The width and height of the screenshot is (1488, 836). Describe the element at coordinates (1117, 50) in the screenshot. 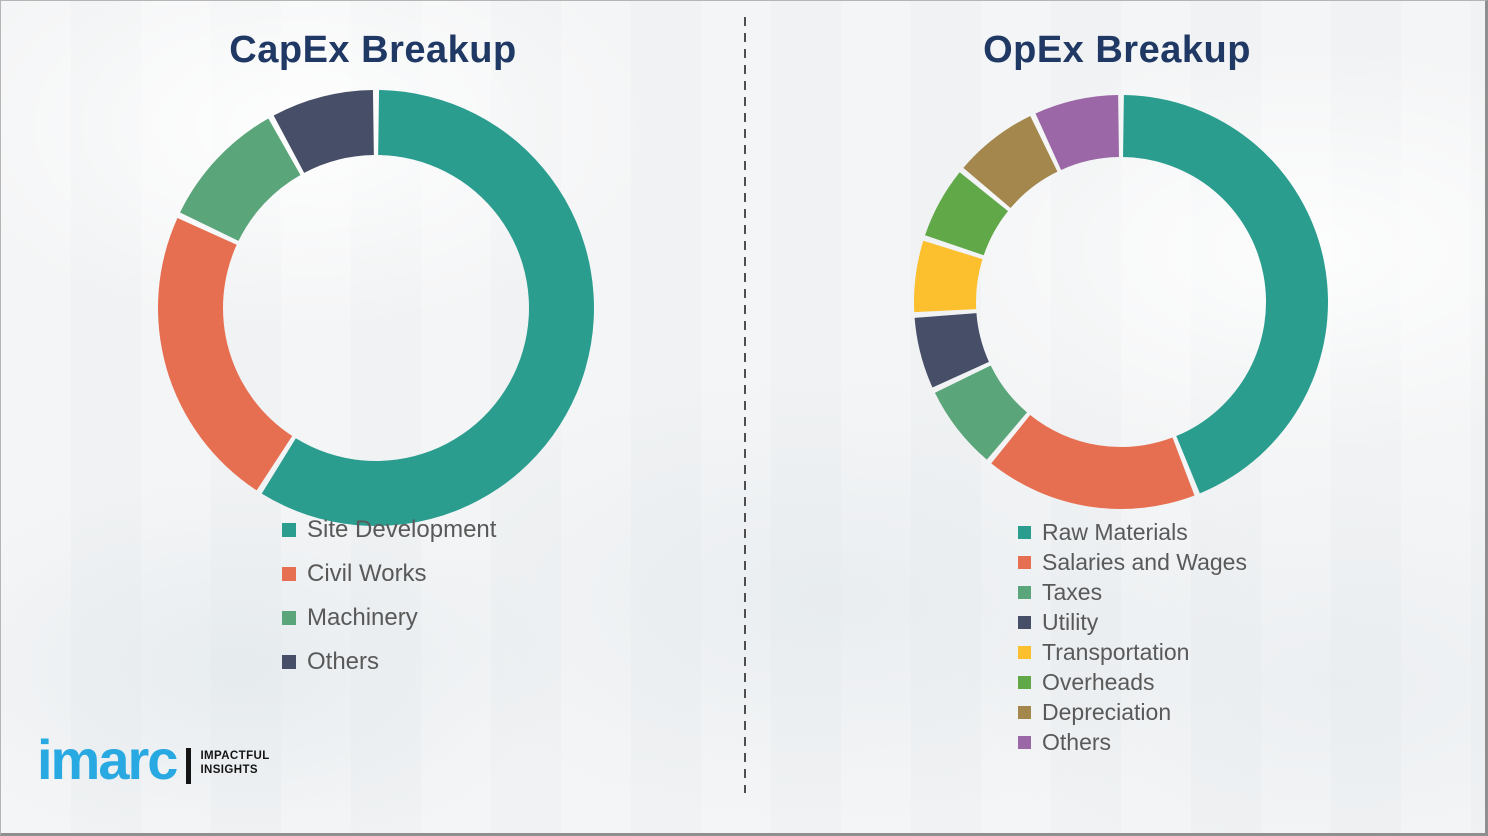

I see `opex-chart-title: OpEx Breakup` at that location.